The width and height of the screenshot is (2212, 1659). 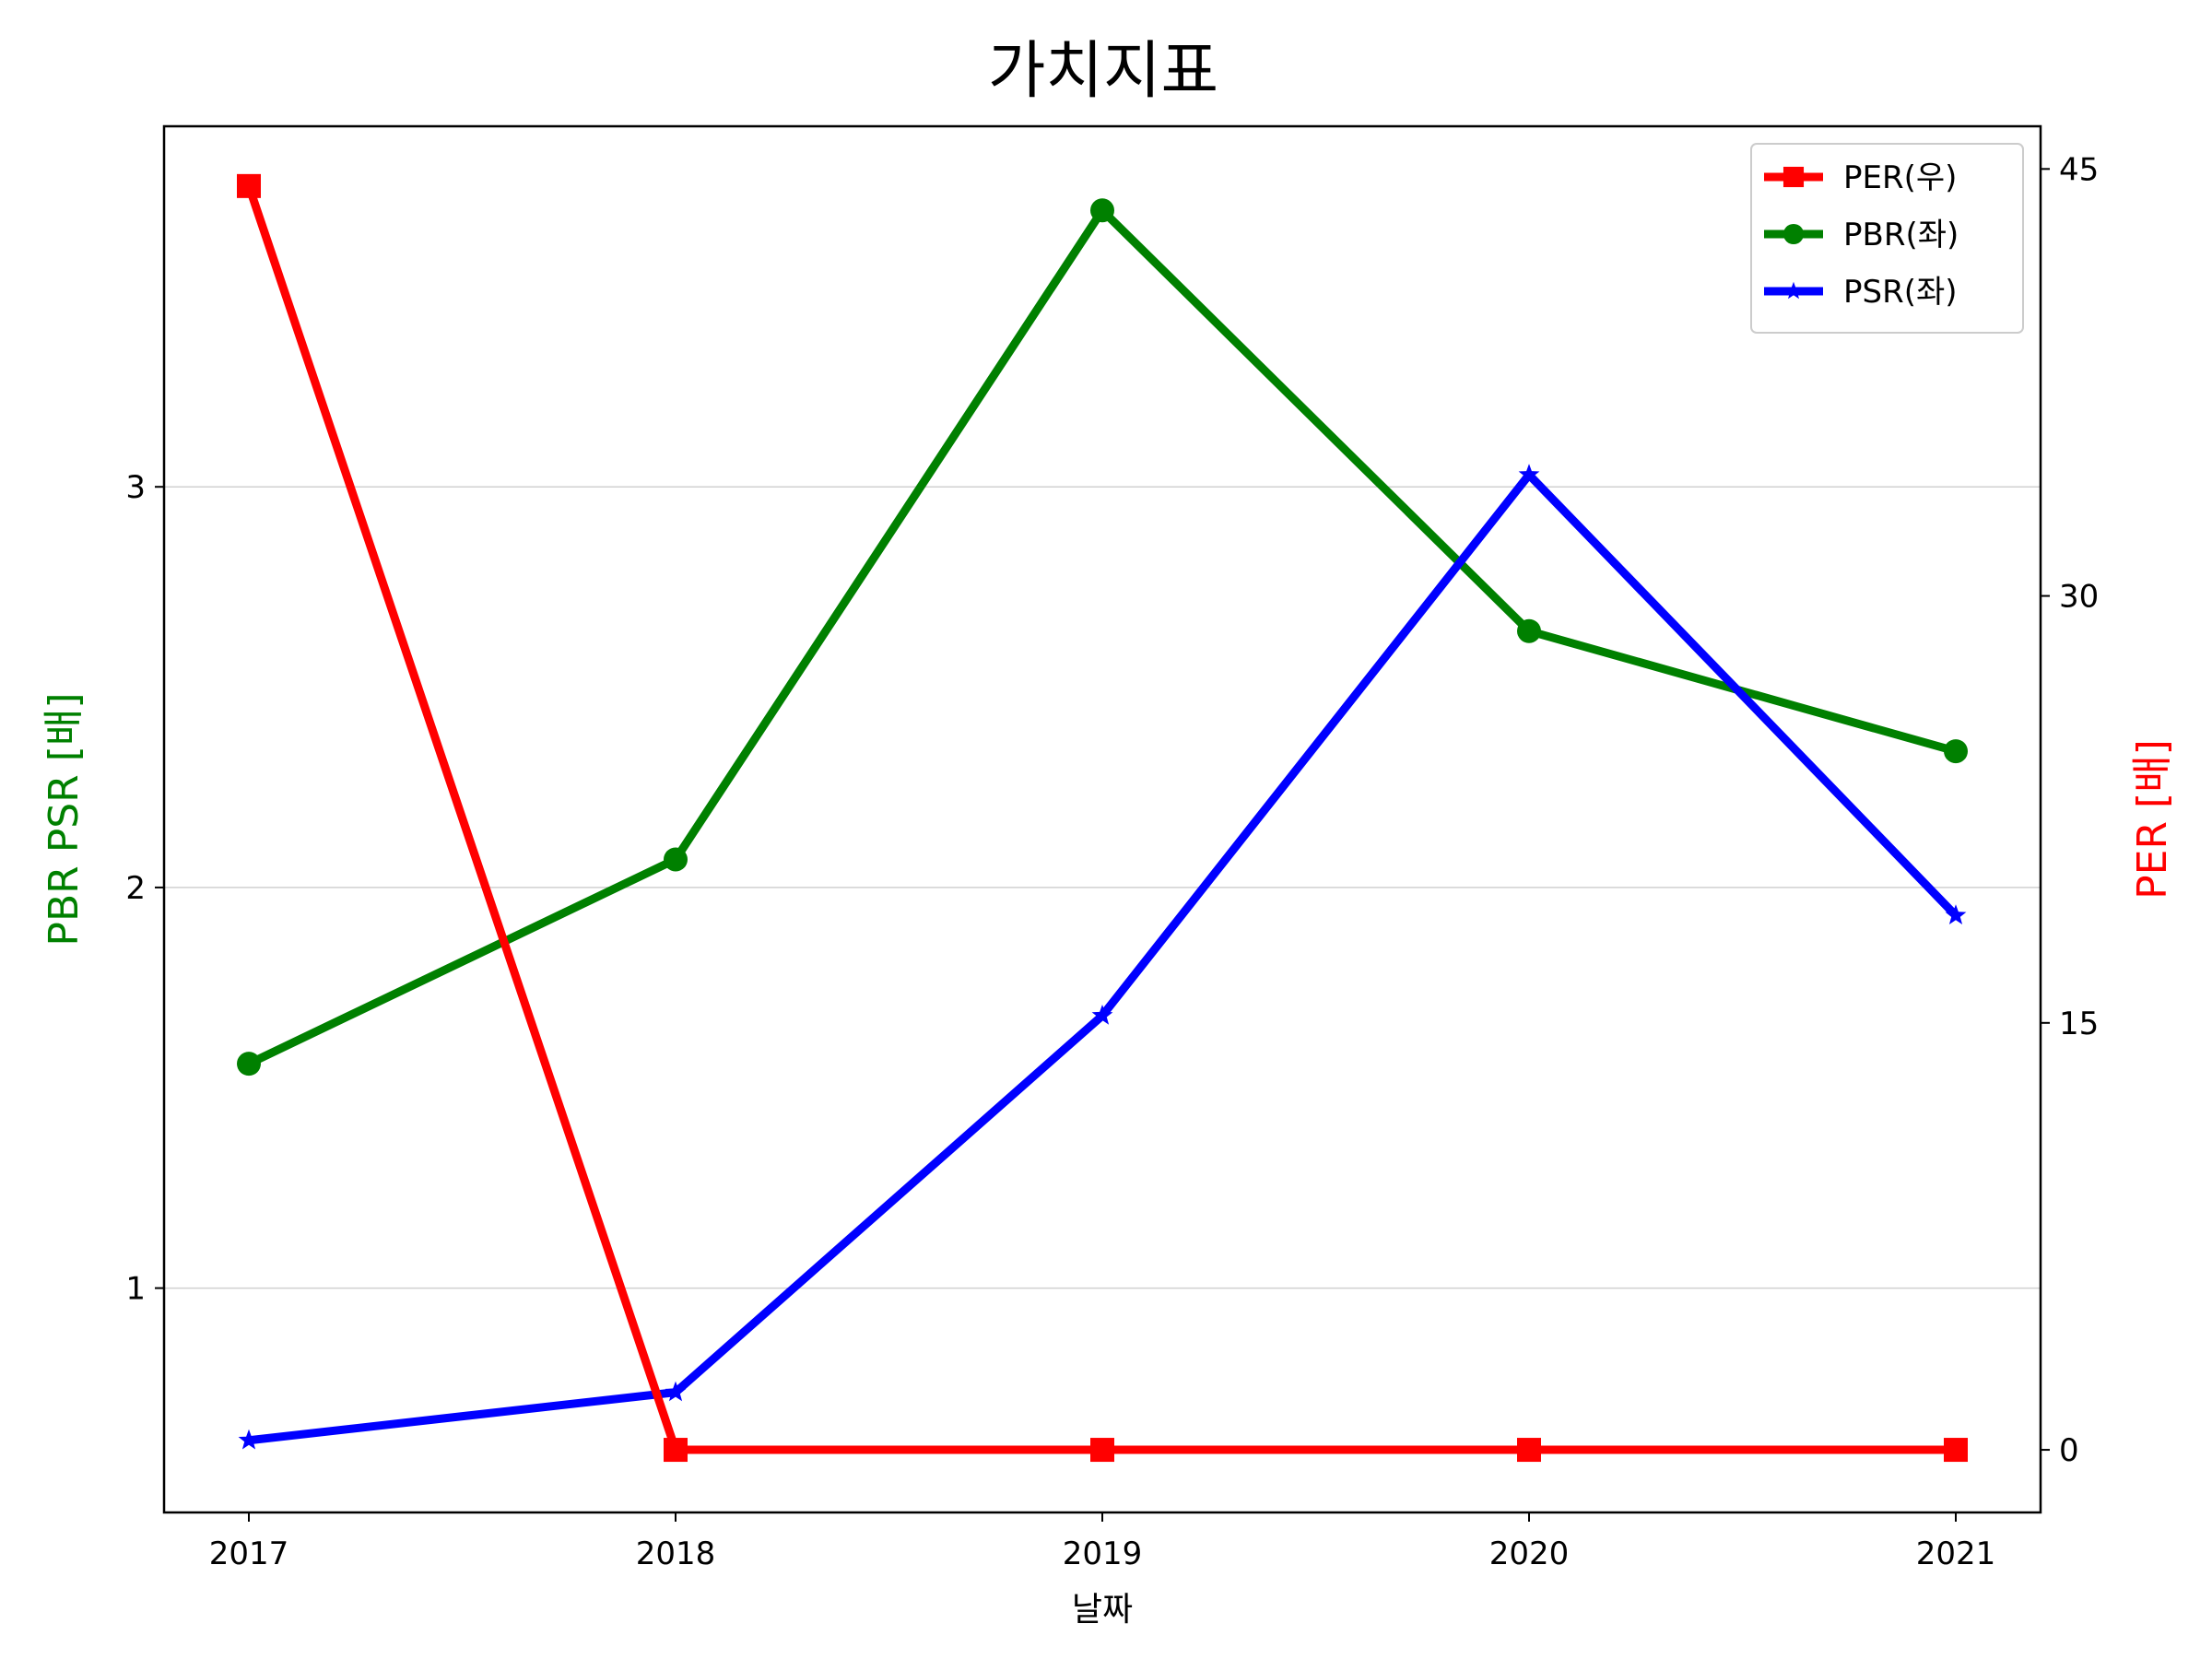 I want to click on legend-item: PBR(좌), so click(x=1861, y=235).